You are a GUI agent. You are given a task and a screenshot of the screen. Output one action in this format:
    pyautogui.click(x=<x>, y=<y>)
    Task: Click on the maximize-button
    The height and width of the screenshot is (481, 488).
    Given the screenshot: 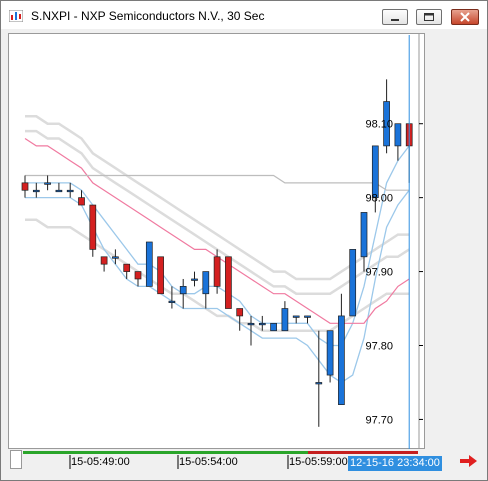 What is the action you would take?
    pyautogui.click(x=429, y=17)
    